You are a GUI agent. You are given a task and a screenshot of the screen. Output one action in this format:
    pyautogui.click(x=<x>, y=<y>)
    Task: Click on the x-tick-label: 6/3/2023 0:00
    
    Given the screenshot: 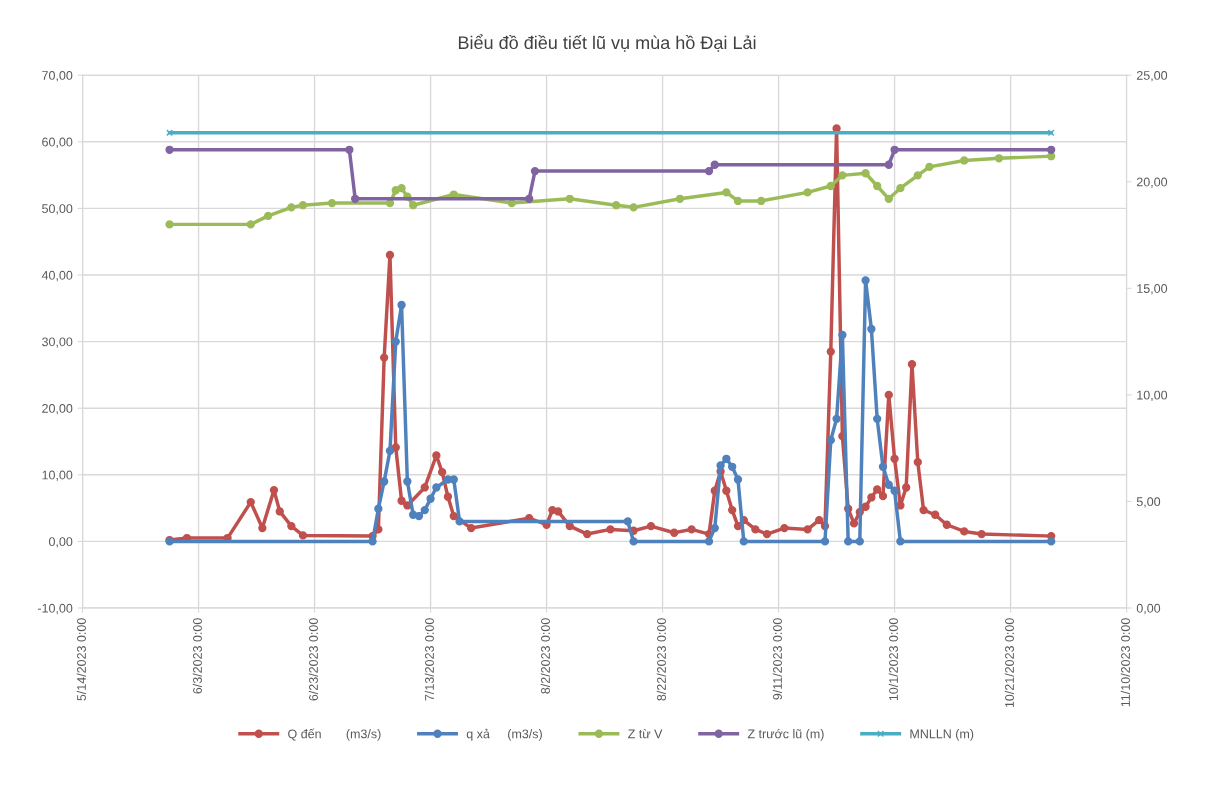 What is the action you would take?
    pyautogui.click(x=197, y=656)
    